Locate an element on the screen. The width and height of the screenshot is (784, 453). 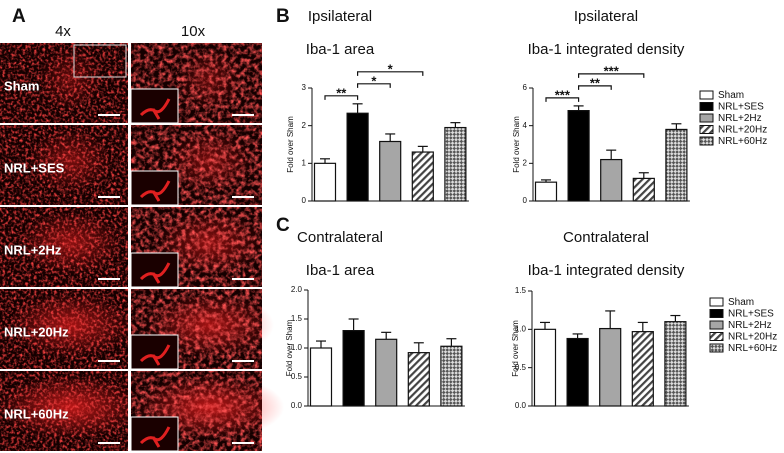
inset-box is located at coordinates (100, 61).